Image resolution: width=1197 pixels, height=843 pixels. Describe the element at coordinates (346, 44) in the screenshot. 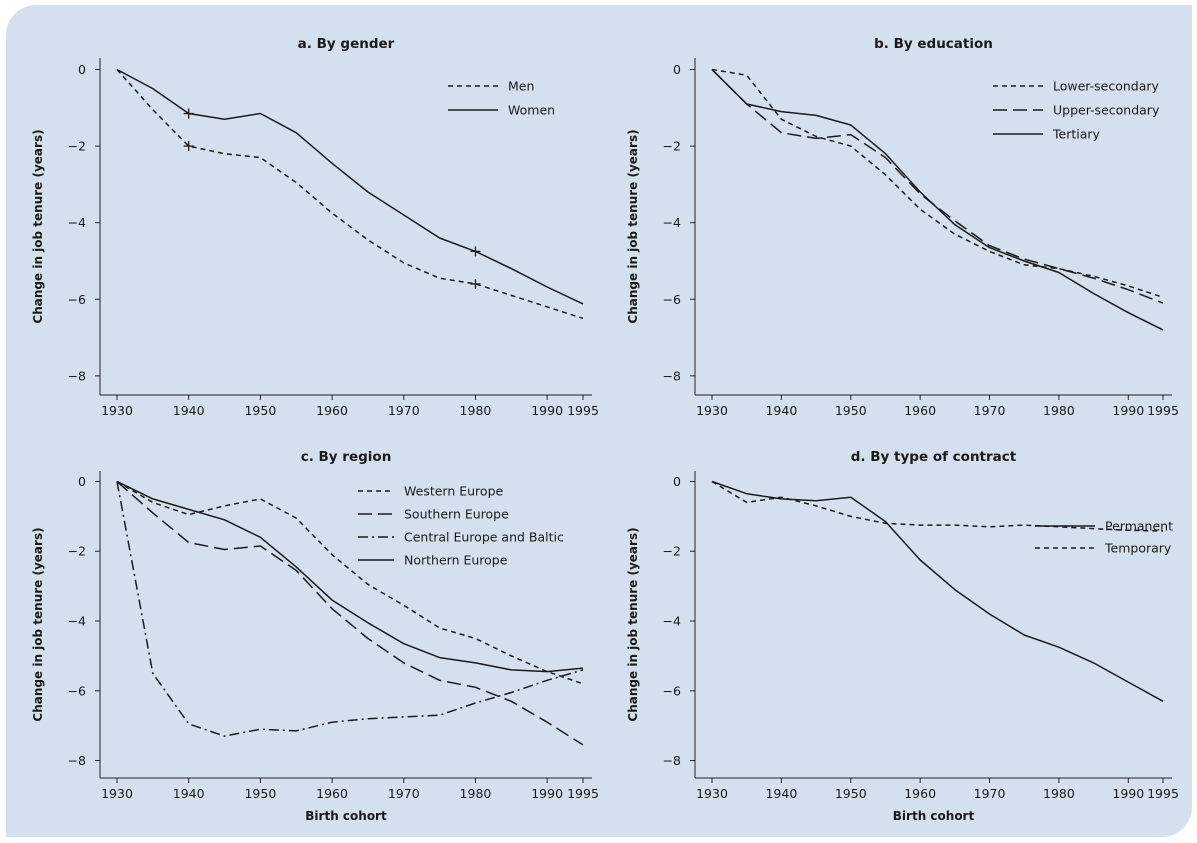

I see `chart-title: a. By gender` at that location.